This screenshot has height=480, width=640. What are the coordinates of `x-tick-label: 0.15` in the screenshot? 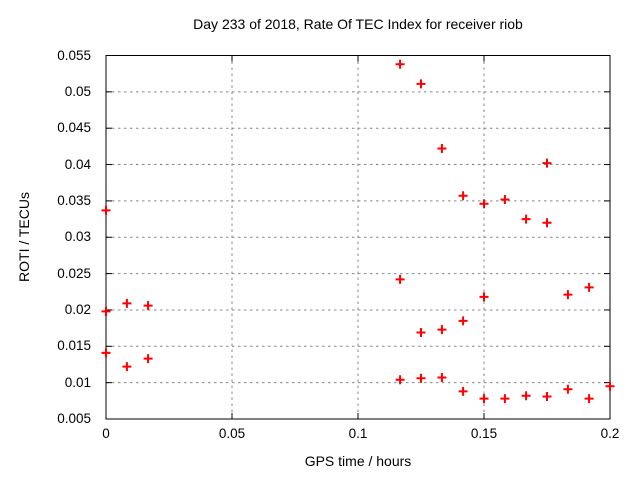 It's located at (484, 433).